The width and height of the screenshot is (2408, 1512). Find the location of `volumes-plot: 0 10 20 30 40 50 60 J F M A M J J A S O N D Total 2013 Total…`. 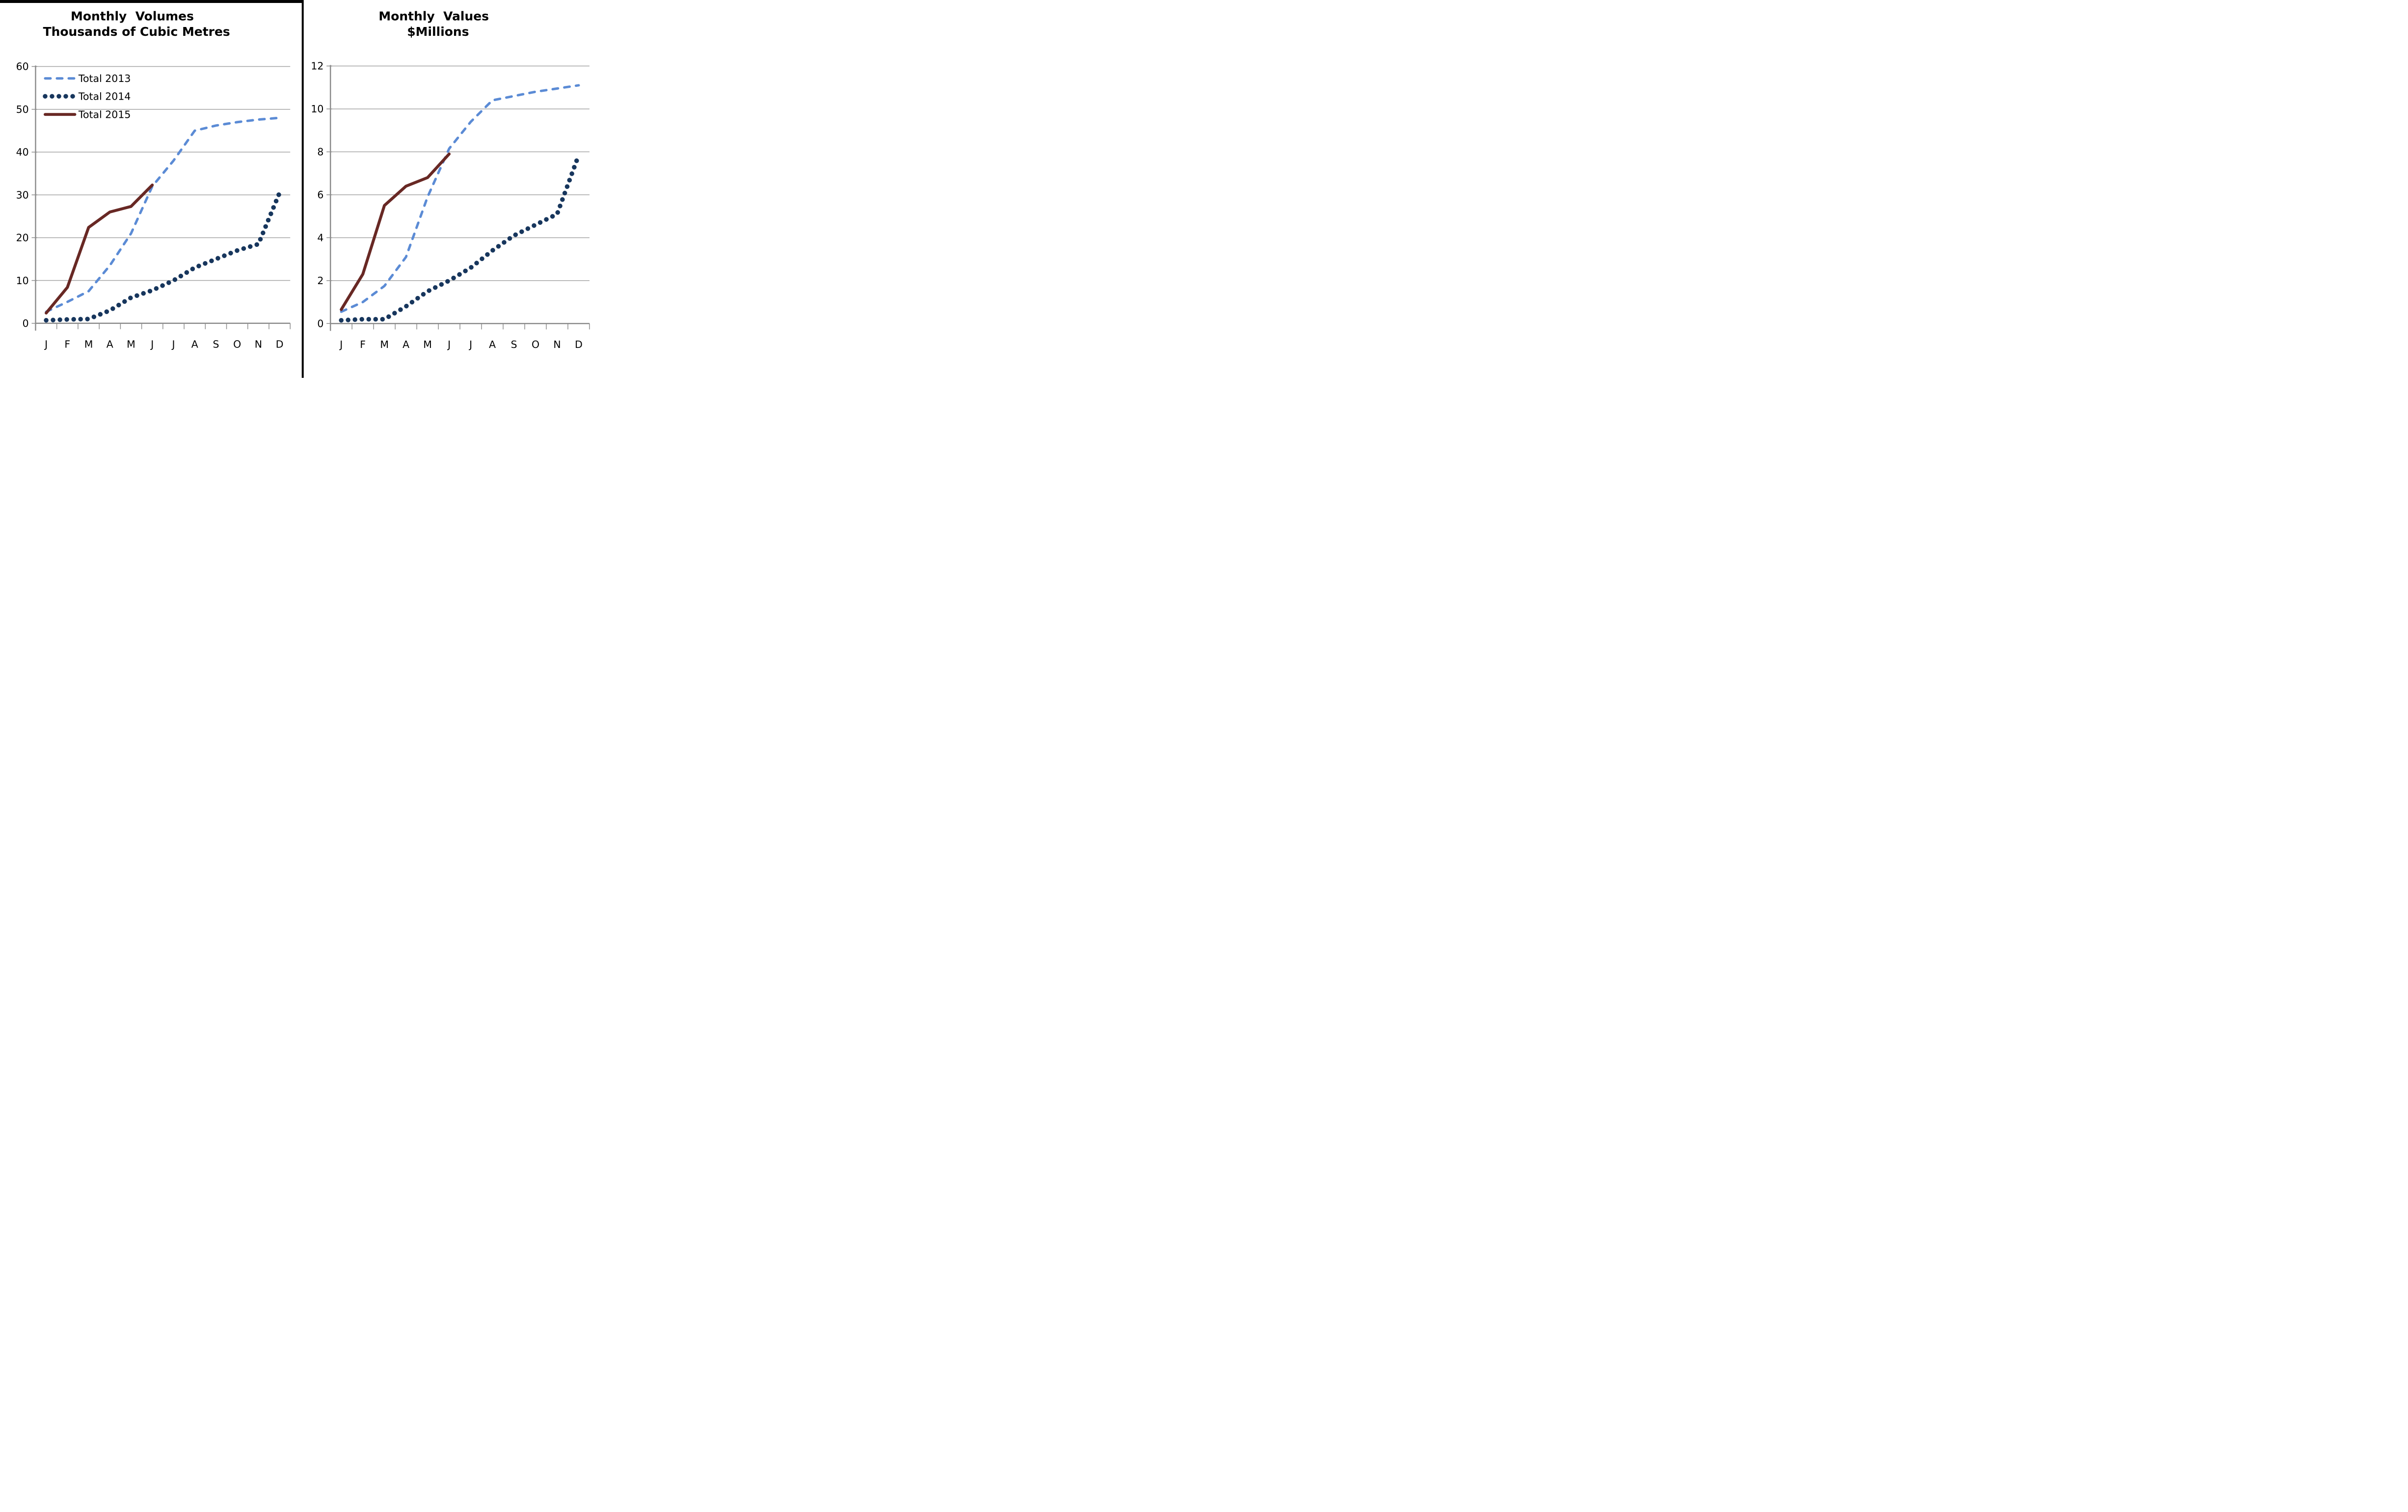

volumes-plot: 0 10 20 30 40 50 60 J F M A M J J A S O N D Total 2013 Total… is located at coordinates (153, 205).